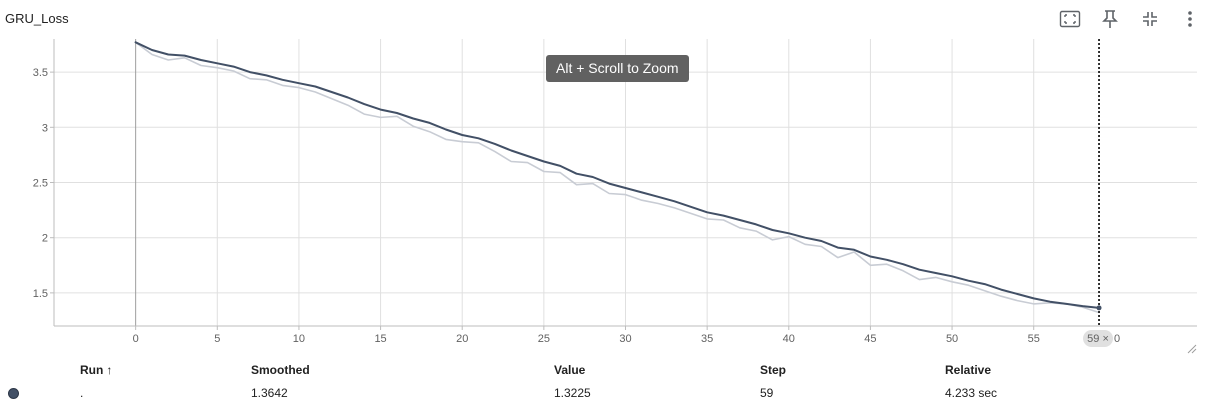 This screenshot has width=1227, height=418. Describe the element at coordinates (1034, 339) in the screenshot. I see `x-tick-label: 55` at that location.